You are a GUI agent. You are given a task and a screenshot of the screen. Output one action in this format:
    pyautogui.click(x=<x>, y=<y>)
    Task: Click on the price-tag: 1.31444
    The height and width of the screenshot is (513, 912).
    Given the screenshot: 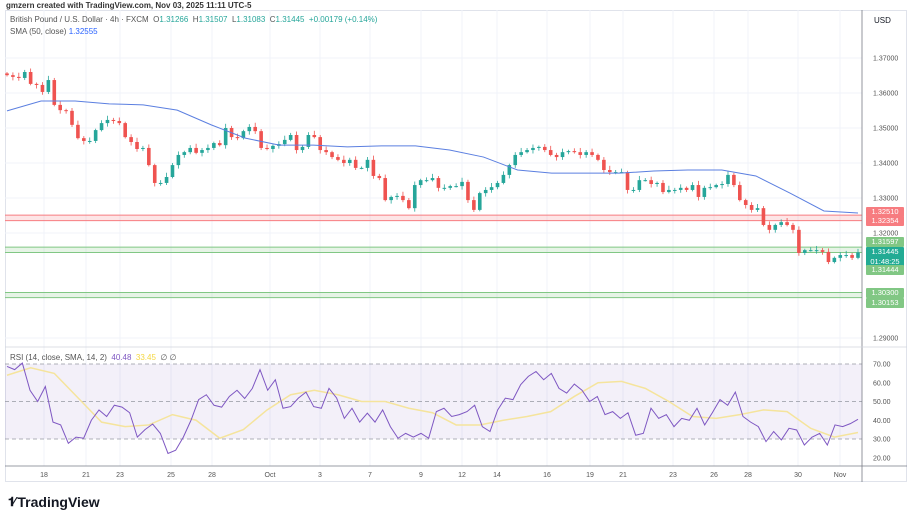 What is the action you would take?
    pyautogui.click(x=885, y=270)
    